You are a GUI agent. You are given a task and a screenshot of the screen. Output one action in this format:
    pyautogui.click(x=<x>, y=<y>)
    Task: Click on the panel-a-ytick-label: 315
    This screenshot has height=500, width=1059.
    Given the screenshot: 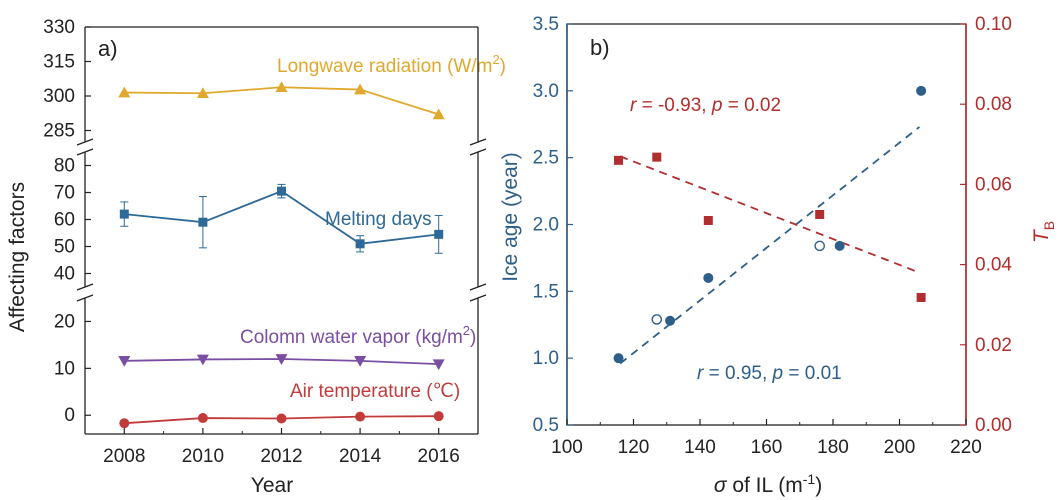 What is the action you would take?
    pyautogui.click(x=59, y=62)
    